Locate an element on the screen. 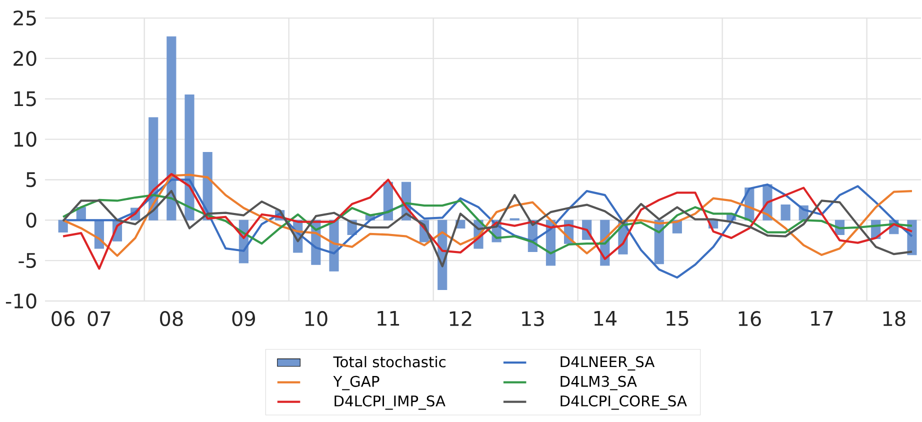  legend-label: Total stochastic is located at coordinates (389, 362).